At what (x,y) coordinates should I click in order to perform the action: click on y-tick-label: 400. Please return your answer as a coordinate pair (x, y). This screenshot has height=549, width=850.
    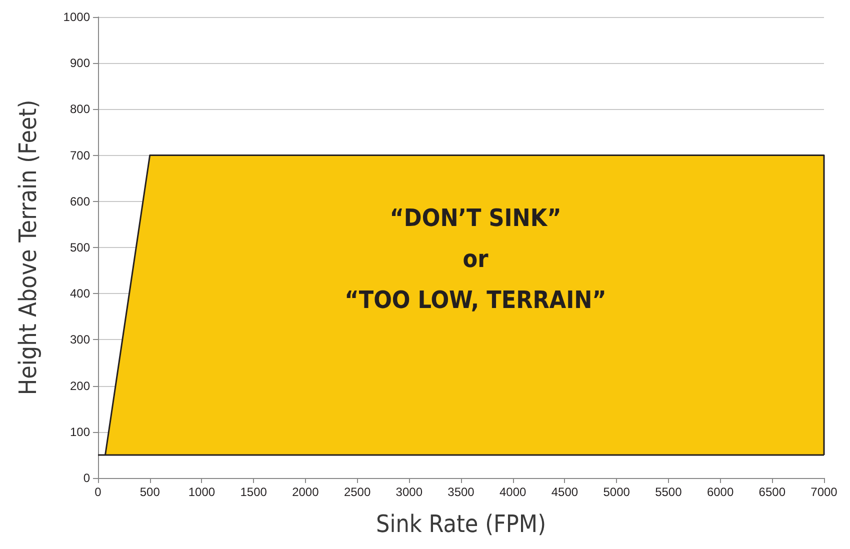
    Looking at the image, I should click on (80, 293).